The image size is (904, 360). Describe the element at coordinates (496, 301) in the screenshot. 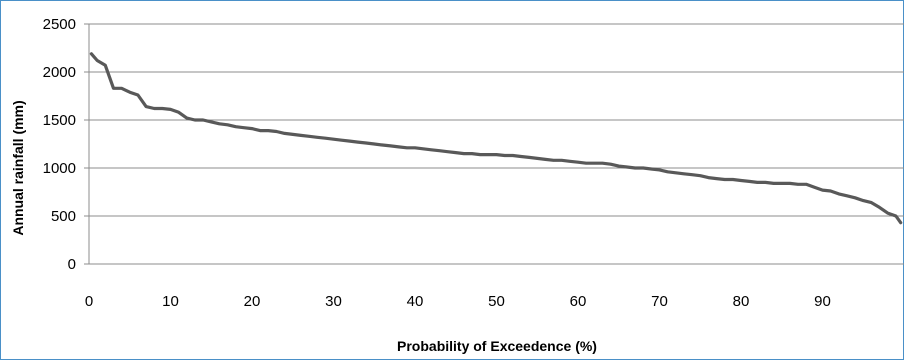

I see `x-tick-label: 50` at that location.